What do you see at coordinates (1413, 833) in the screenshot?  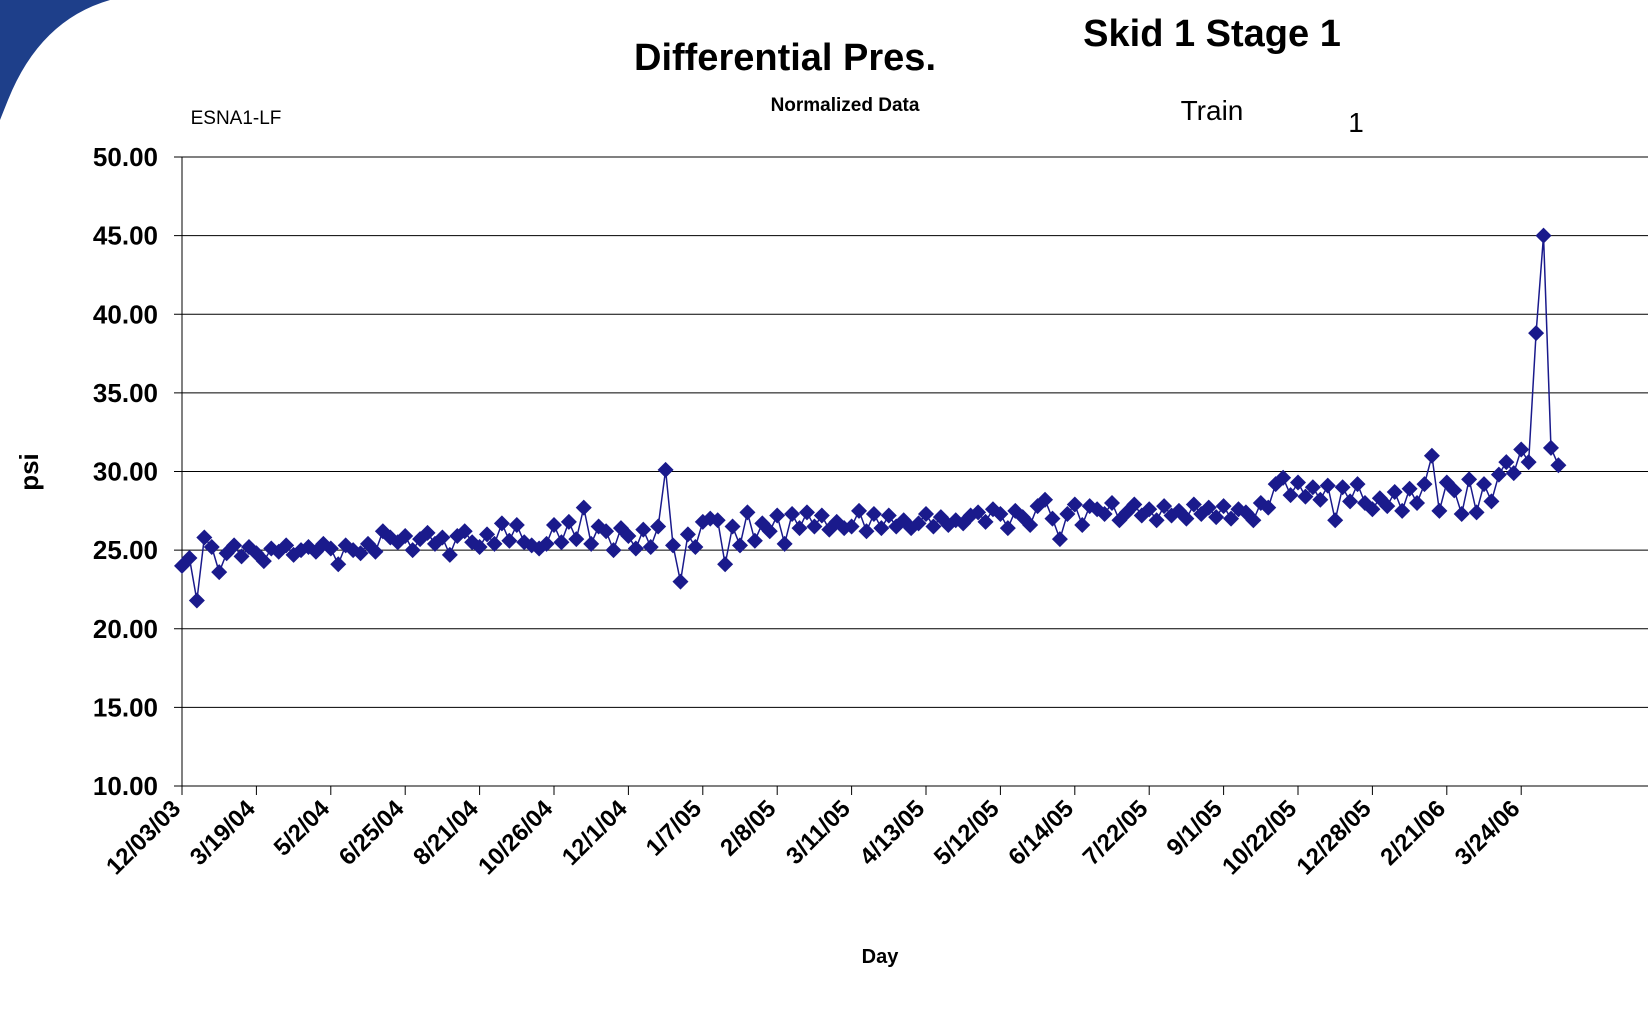 I see `x-tick-label: 2/21/06` at bounding box center [1413, 833].